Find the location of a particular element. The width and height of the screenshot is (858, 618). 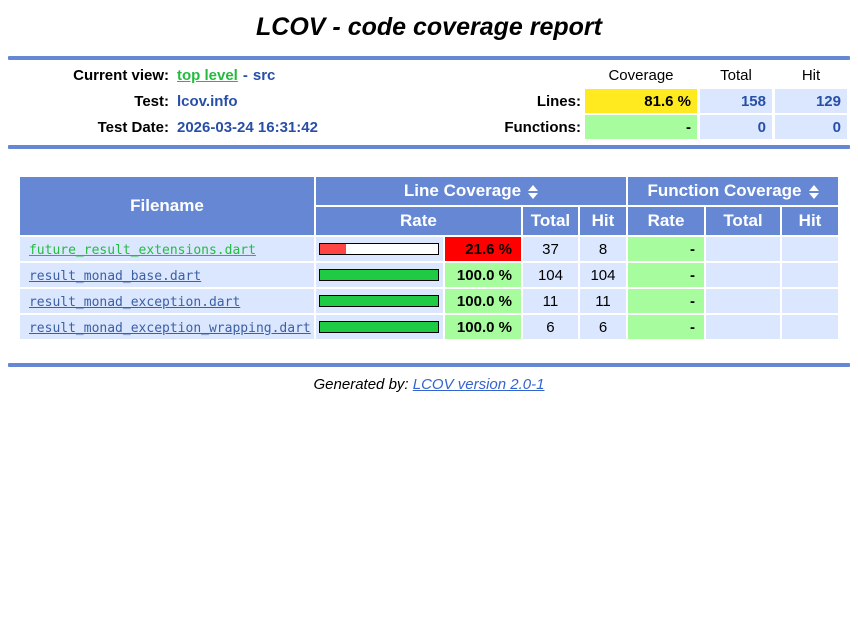

line-hit-value: 8 is located at coordinates (602, 249).